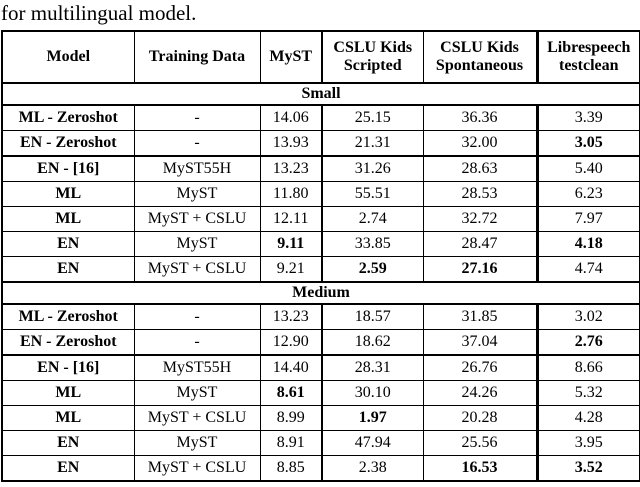 This screenshot has width=640, height=487. I want to click on wer-librespeech-cell: 2.76, so click(587, 342).